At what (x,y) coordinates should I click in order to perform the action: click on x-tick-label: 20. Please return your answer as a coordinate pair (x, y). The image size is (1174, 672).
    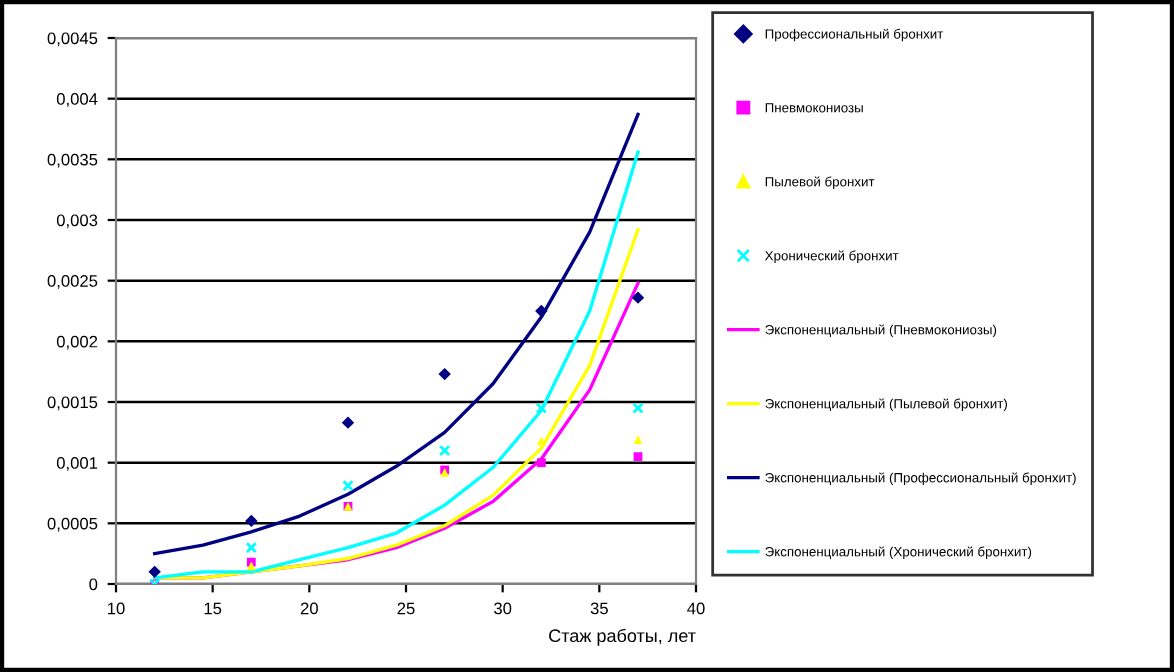
    Looking at the image, I should click on (309, 608).